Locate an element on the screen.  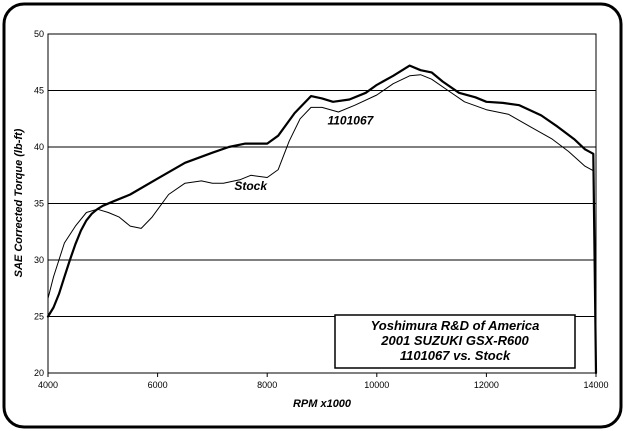
y-tick-label: 50 is located at coordinates (39, 34).